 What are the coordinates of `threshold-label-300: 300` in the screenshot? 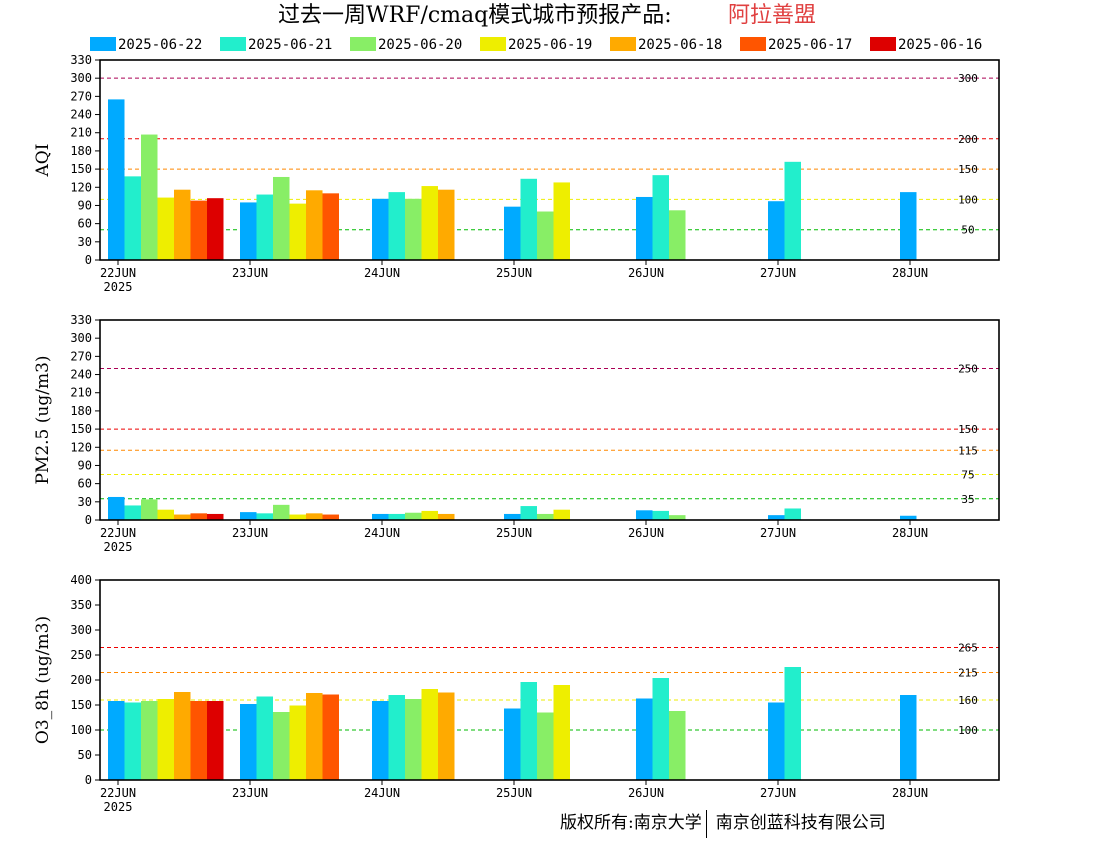 It's located at (968, 78).